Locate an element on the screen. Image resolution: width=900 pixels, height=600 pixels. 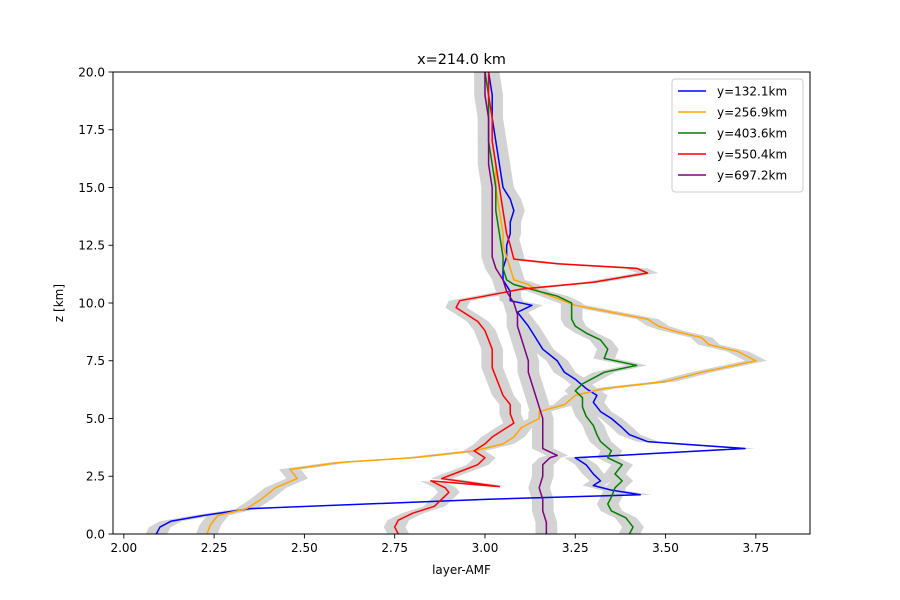
legend-label-1: y=132.1km is located at coordinates (752, 91).